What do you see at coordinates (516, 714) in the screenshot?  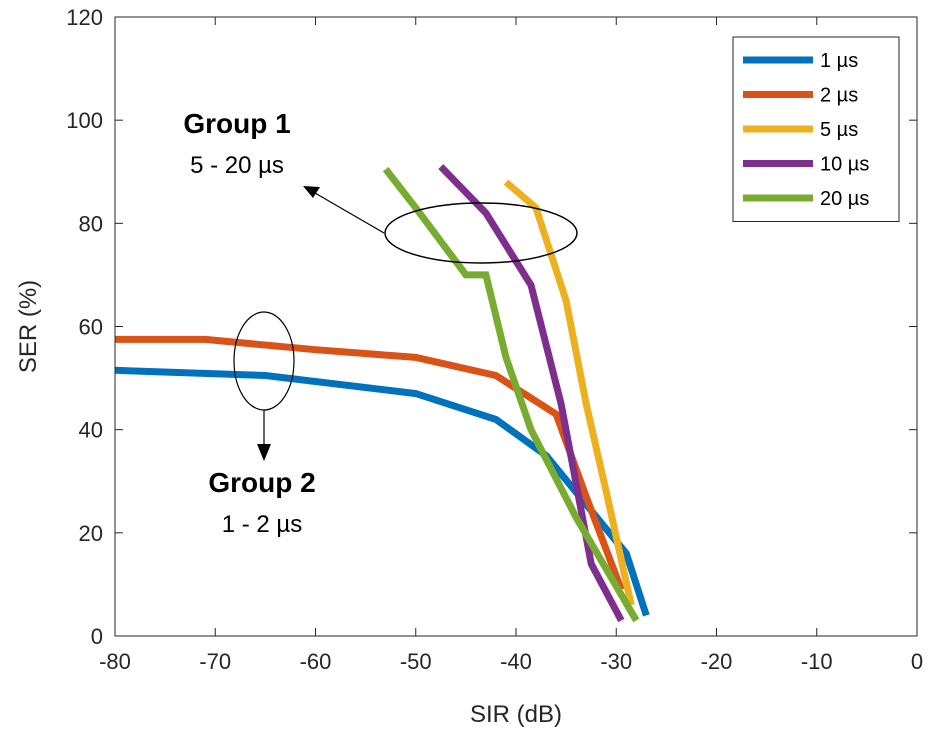 I see `x-axis-label: SIR (dB)` at bounding box center [516, 714].